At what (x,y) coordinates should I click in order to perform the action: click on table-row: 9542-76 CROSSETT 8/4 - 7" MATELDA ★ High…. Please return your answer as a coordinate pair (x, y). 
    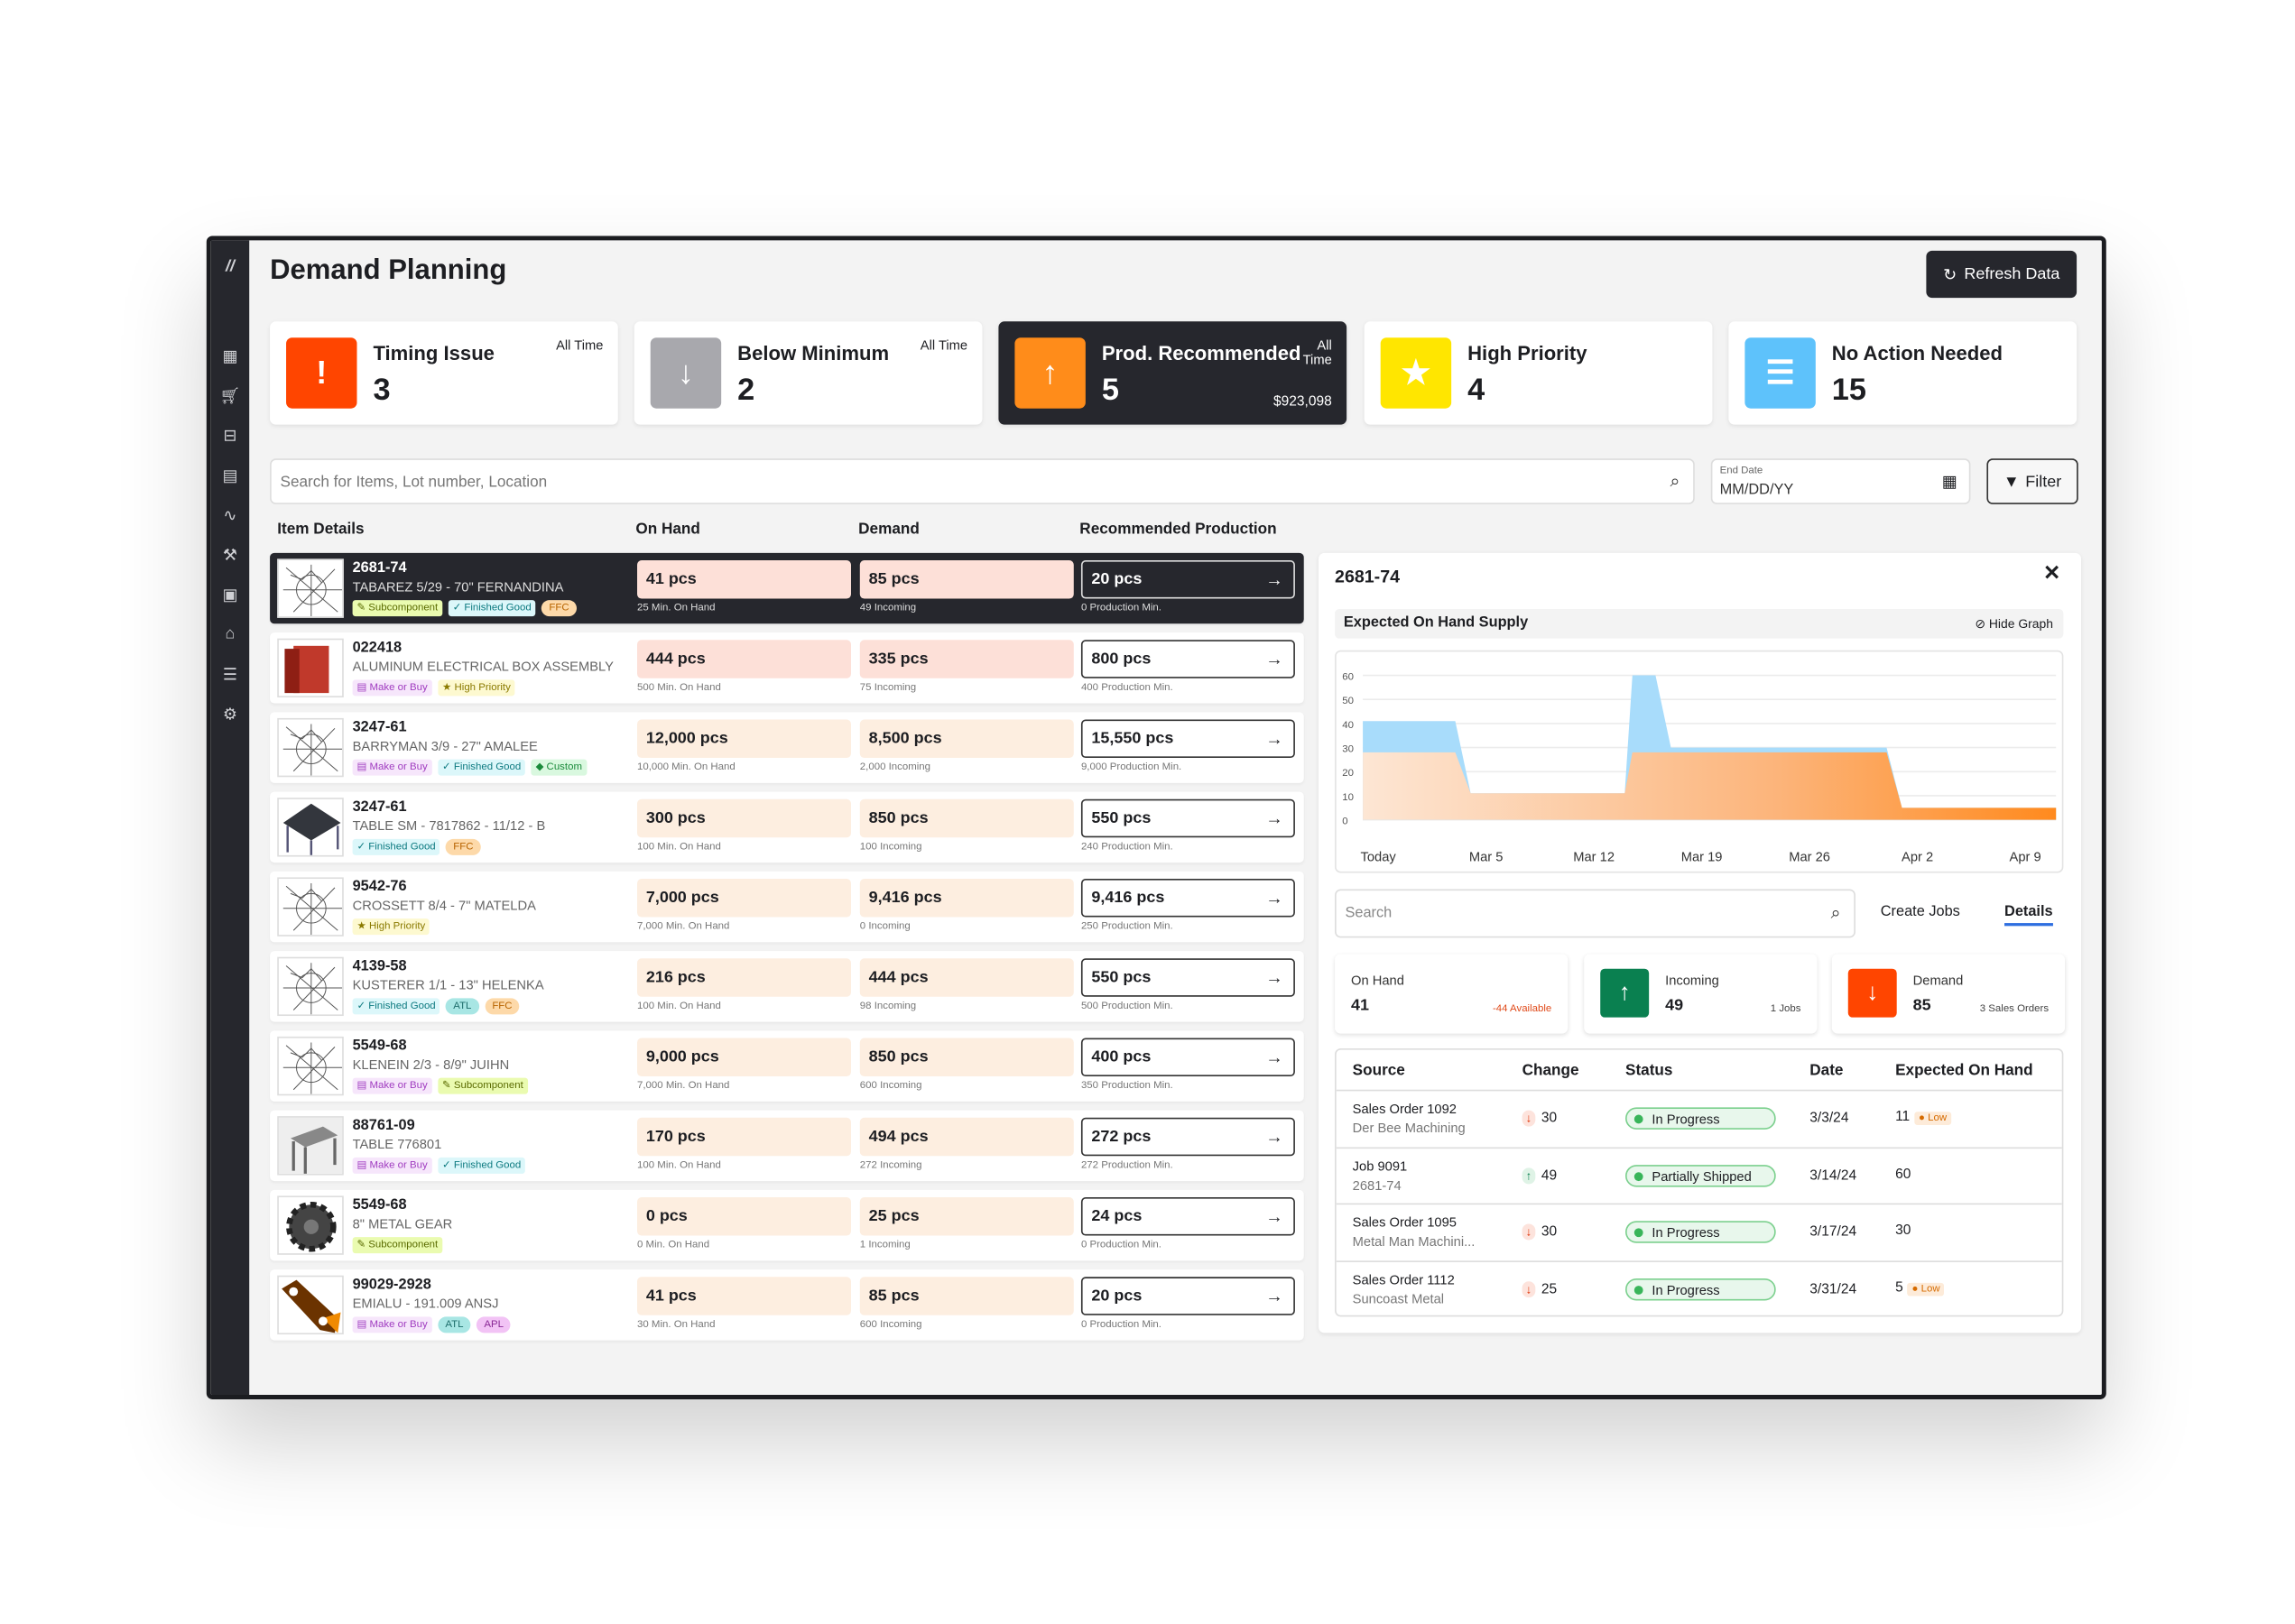
    Looking at the image, I should click on (787, 907).